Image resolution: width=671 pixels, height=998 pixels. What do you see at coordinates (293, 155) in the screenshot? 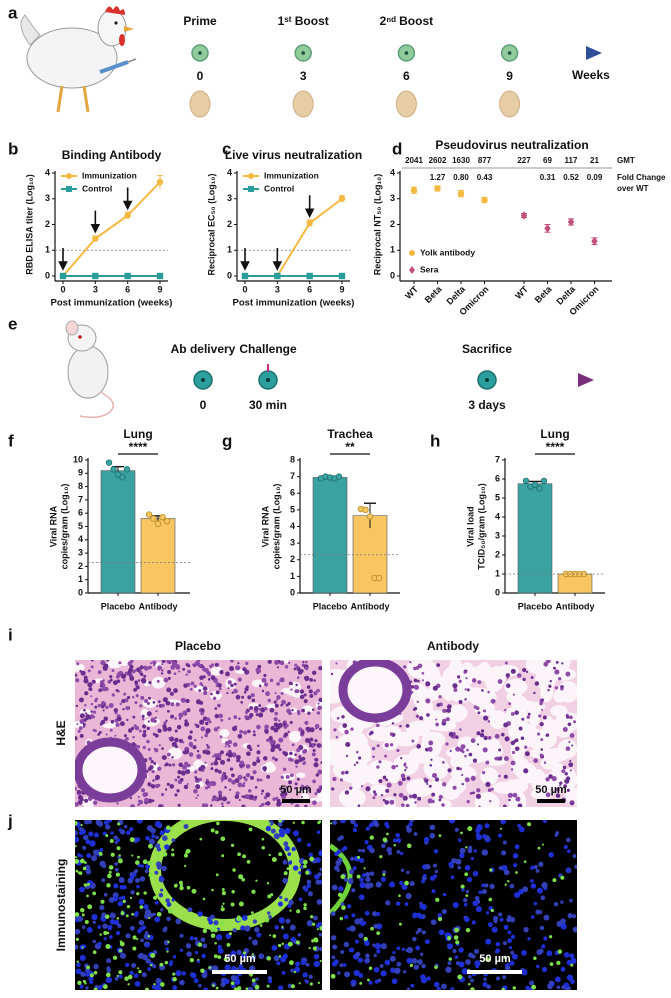
I see `chart-title: Live virus neutralization` at bounding box center [293, 155].